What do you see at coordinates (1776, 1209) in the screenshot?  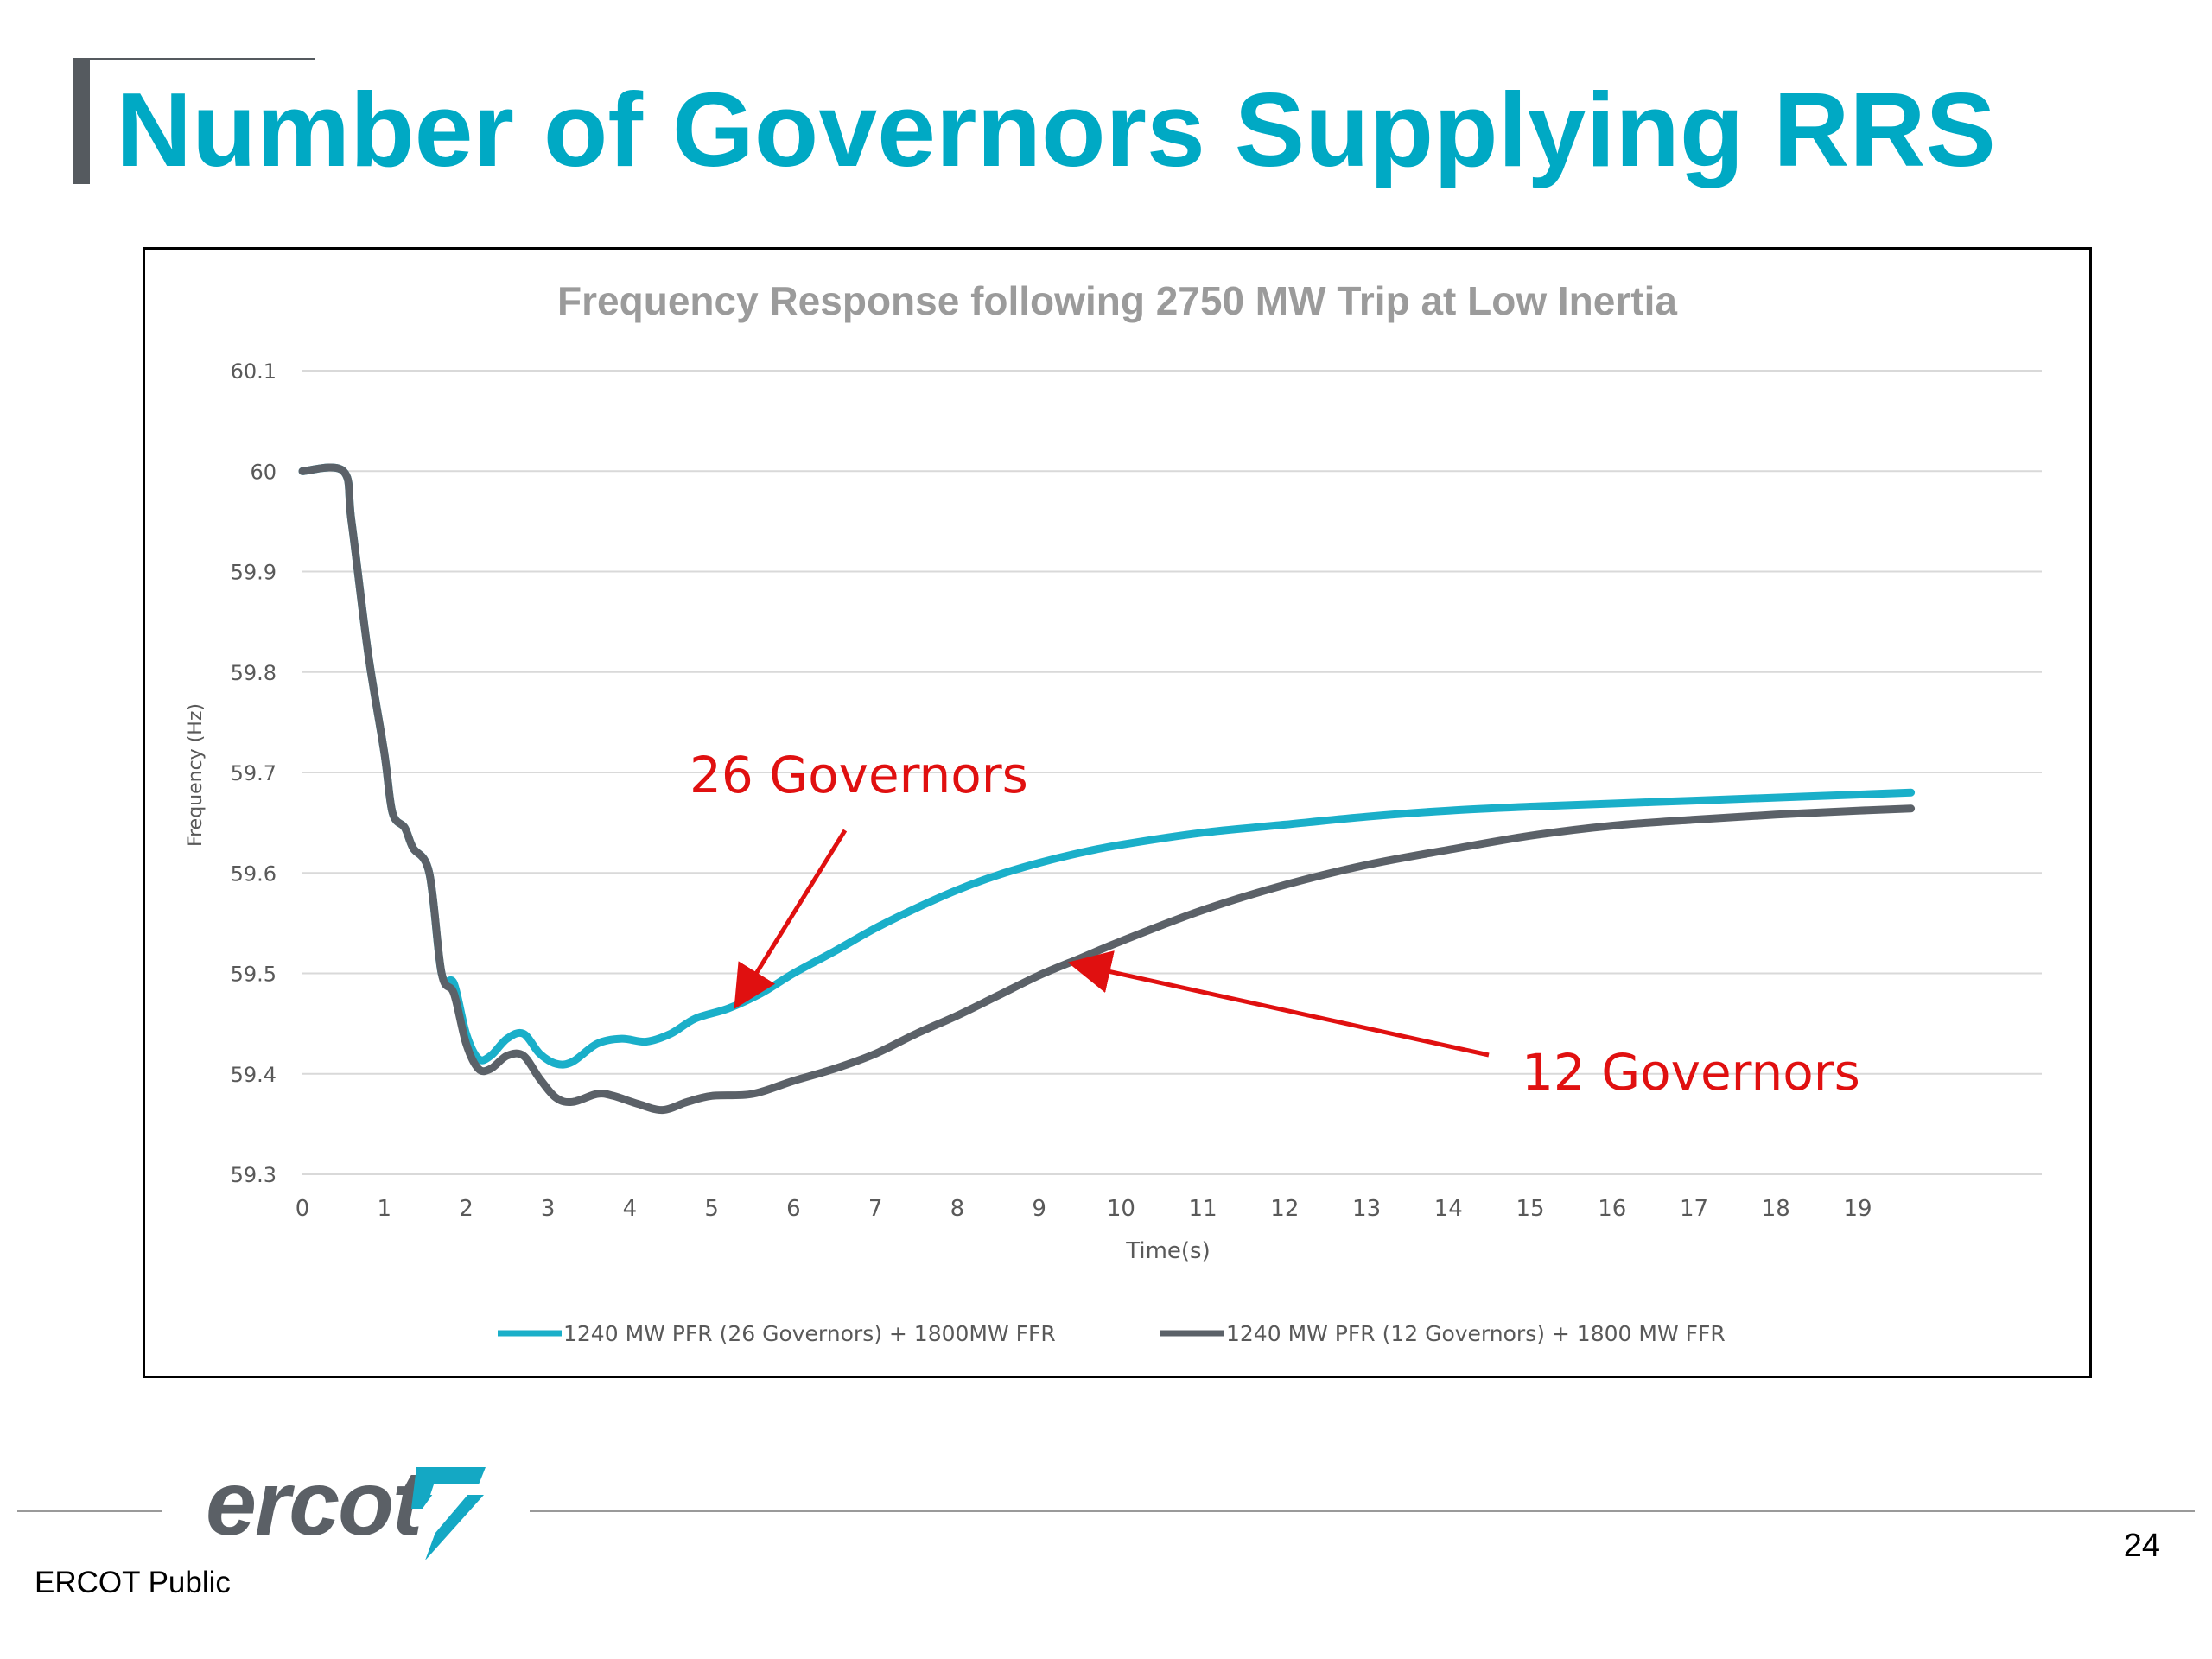 I see `x-tick-label: 18` at bounding box center [1776, 1209].